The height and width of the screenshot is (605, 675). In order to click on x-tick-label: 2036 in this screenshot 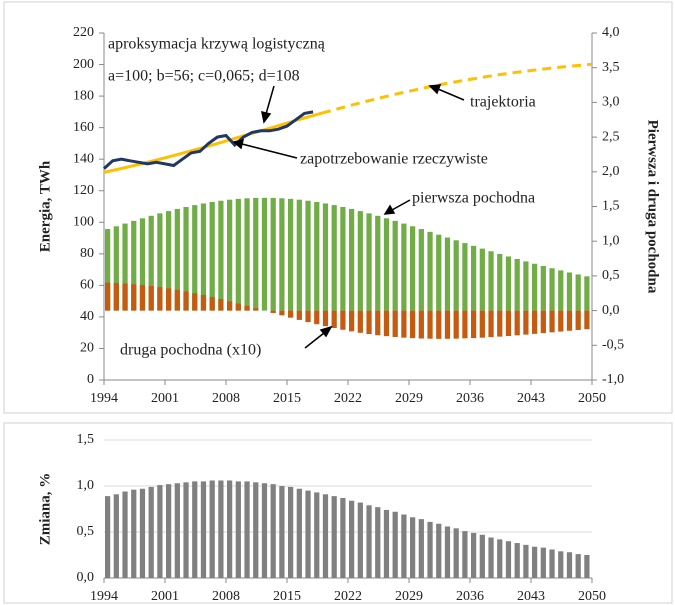, I will do `click(470, 596)`.